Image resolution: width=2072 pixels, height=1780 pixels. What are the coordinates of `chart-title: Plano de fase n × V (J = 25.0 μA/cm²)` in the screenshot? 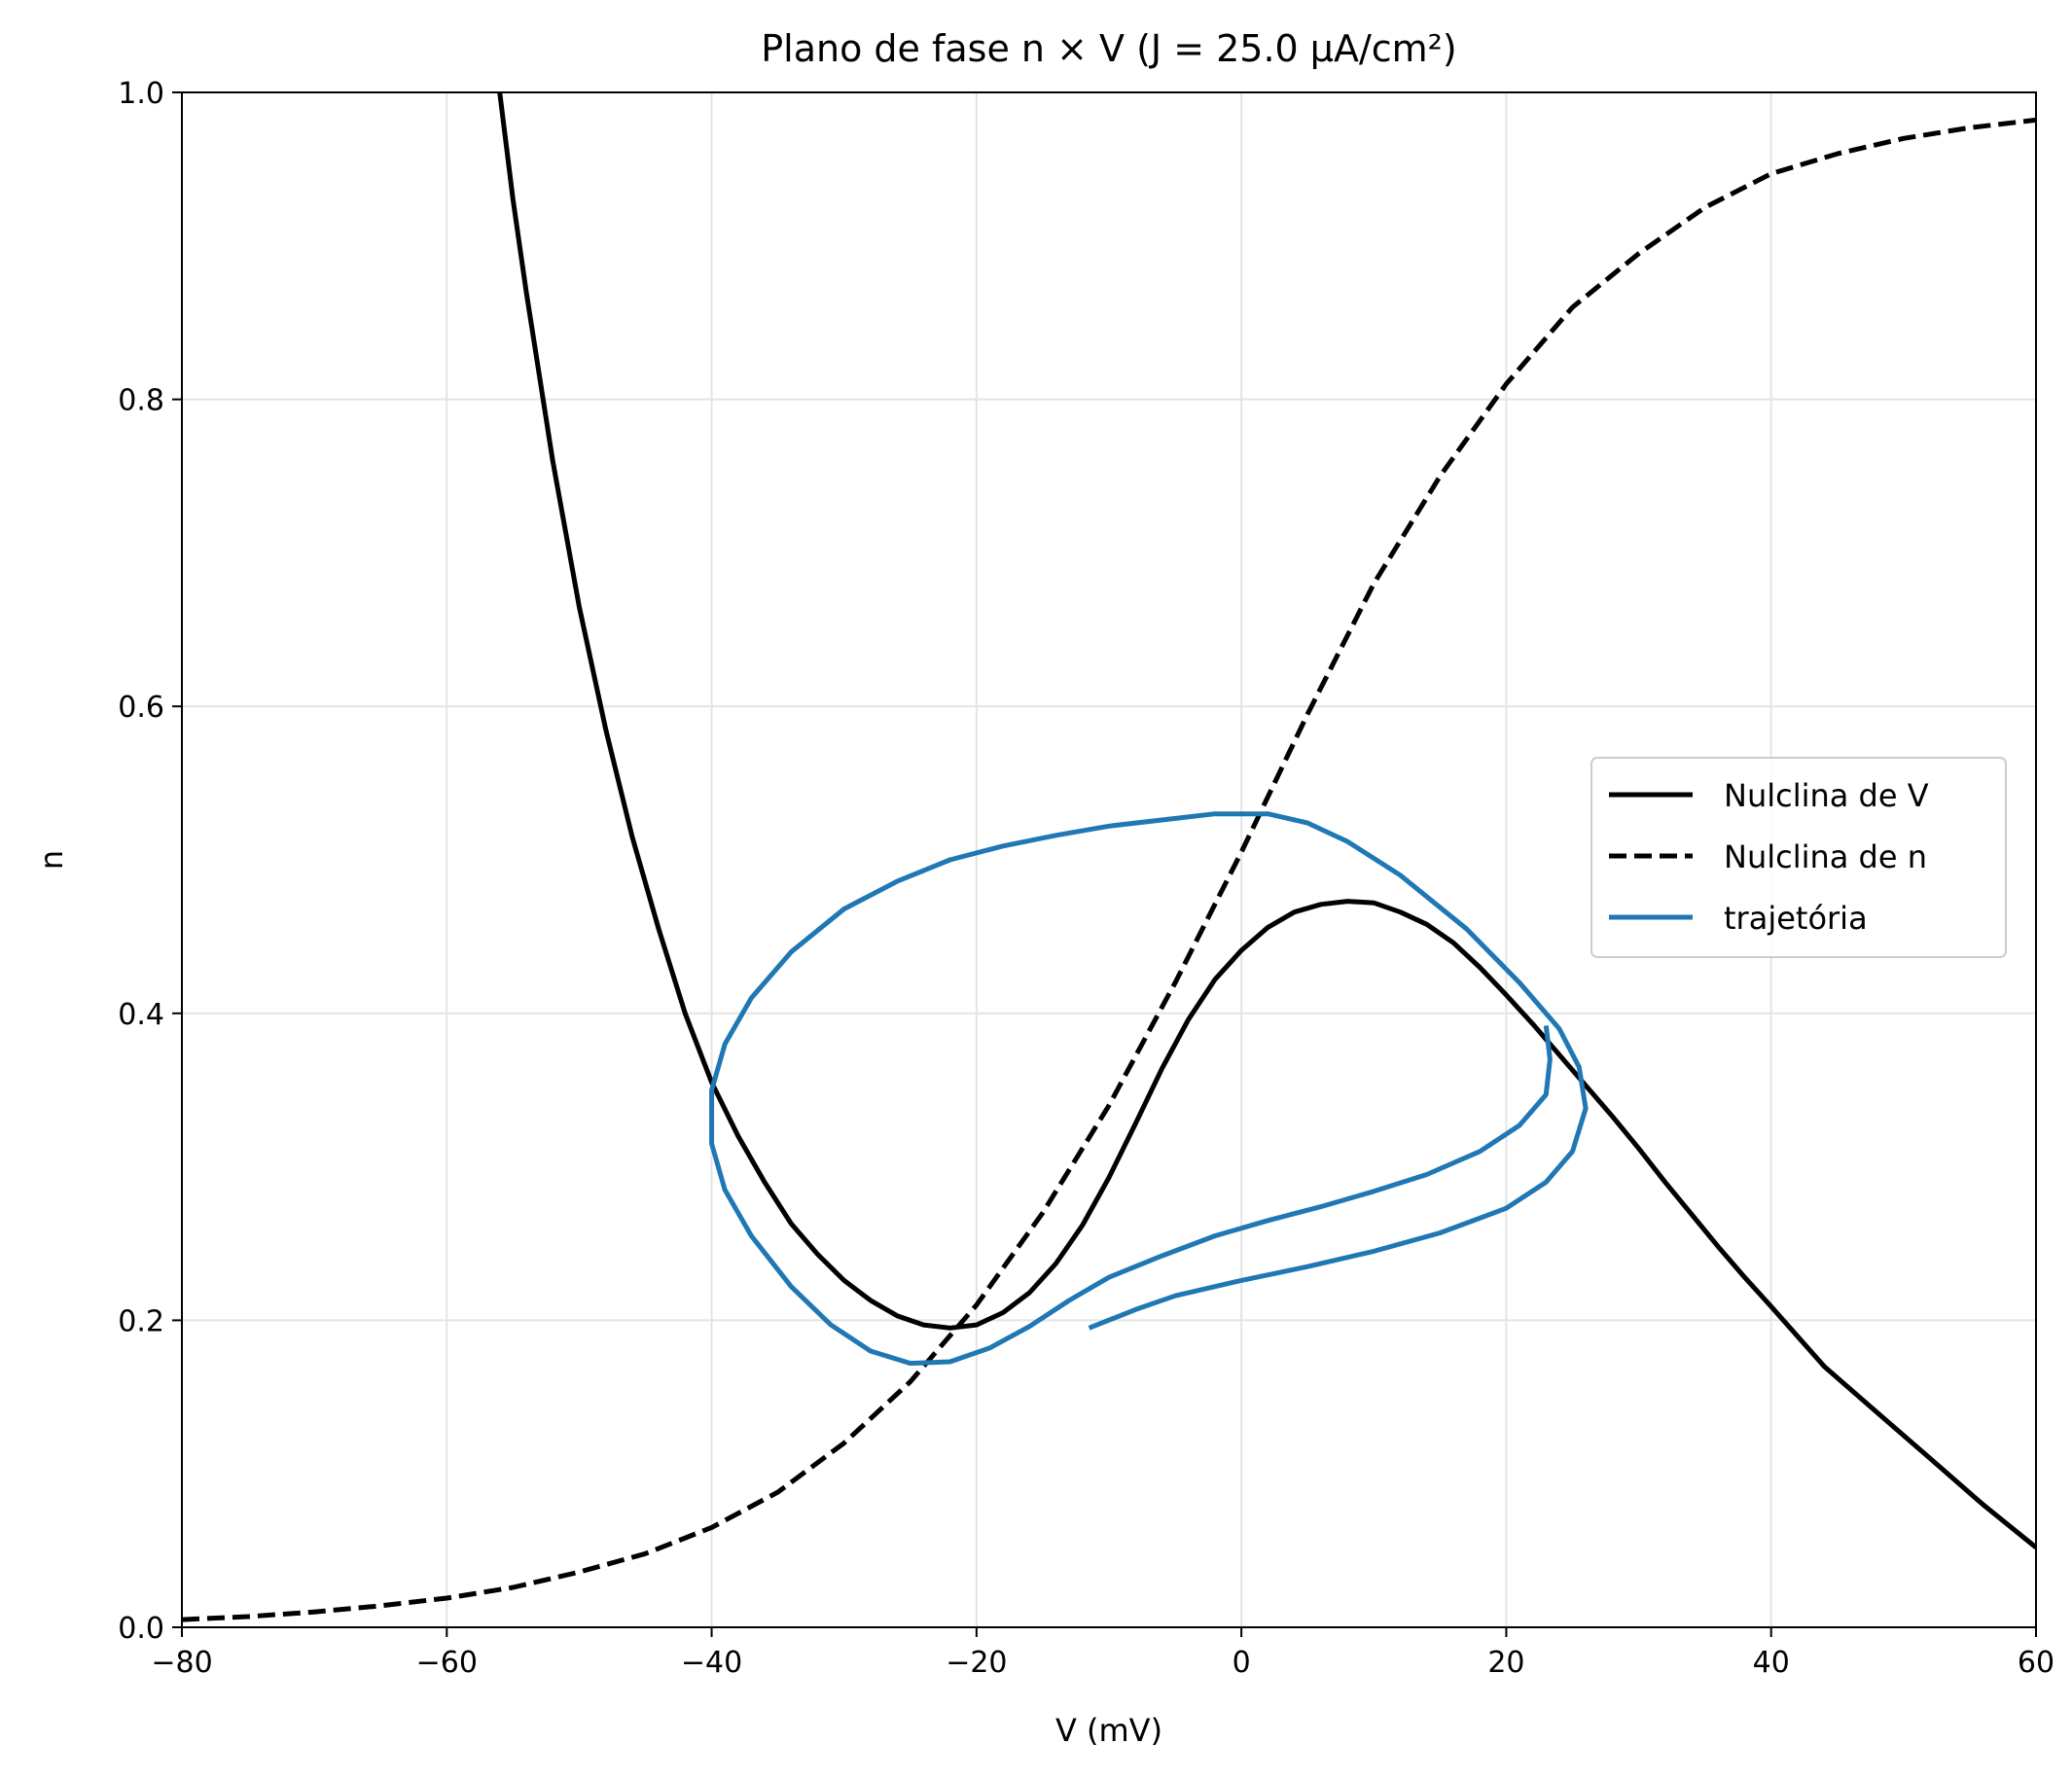 It's located at (1109, 48).